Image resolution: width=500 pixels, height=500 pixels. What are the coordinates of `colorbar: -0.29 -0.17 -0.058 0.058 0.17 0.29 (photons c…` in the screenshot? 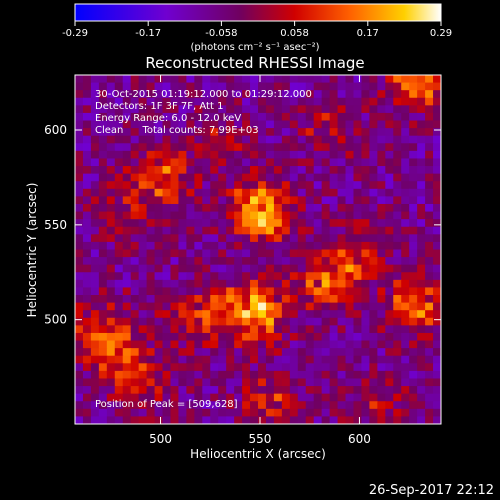 It's located at (257, 28).